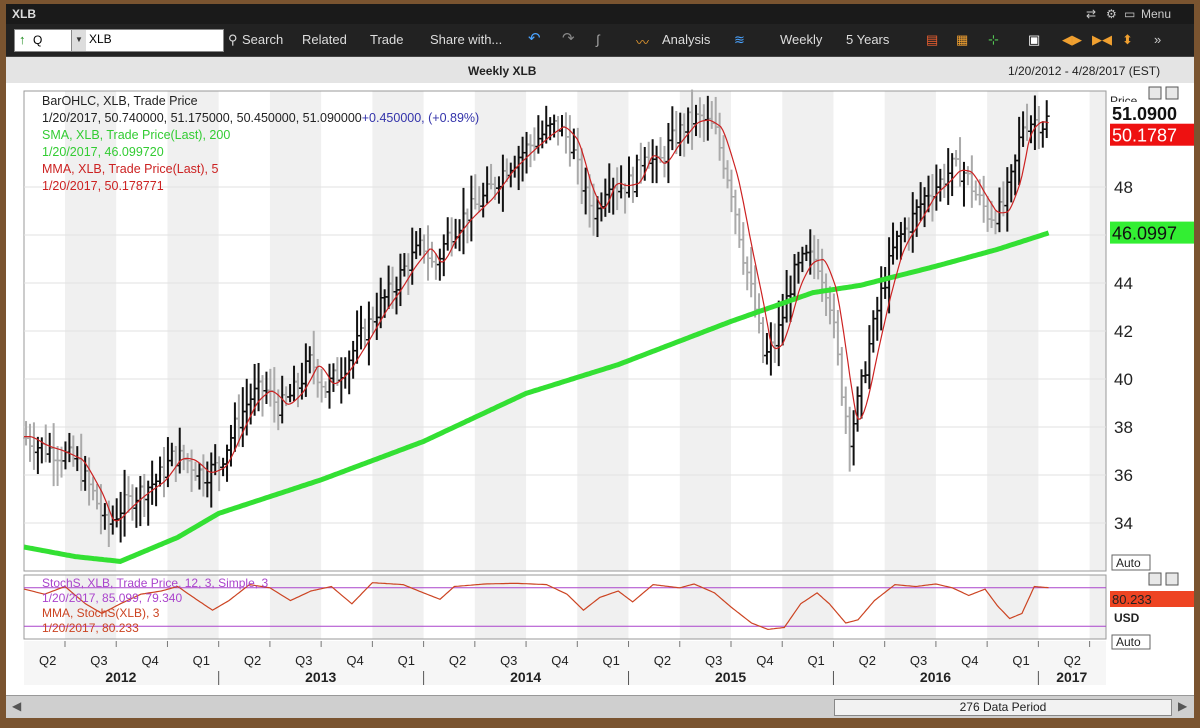 This screenshot has height=728, width=1200. Describe the element at coordinates (1155, 579) in the screenshot. I see `stoch-restore-icon` at that location.